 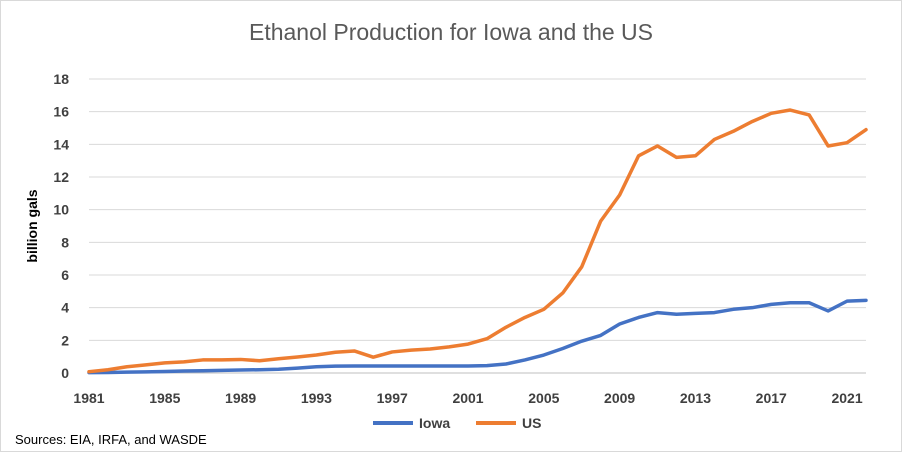 I want to click on x-tick-label: 2001, so click(x=467, y=398).